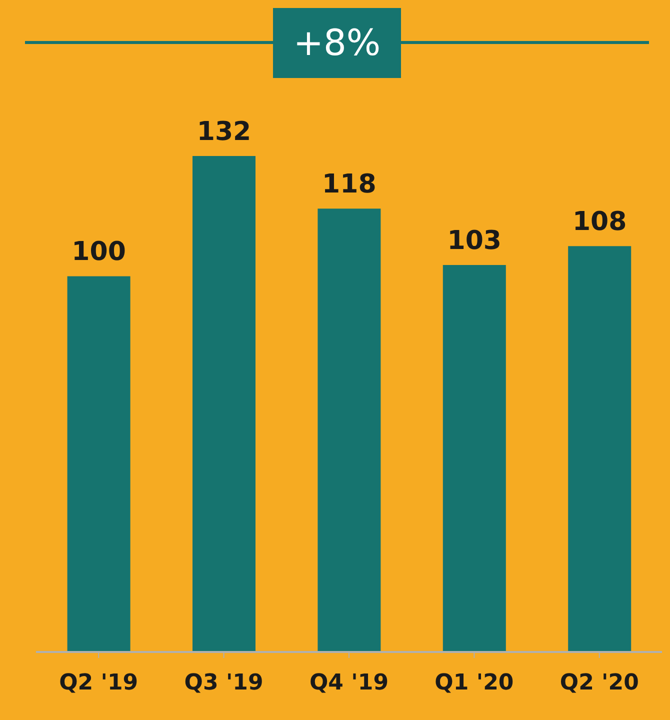  What do you see at coordinates (98, 683) in the screenshot?
I see `x-tick-label: Q2 '19` at bounding box center [98, 683].